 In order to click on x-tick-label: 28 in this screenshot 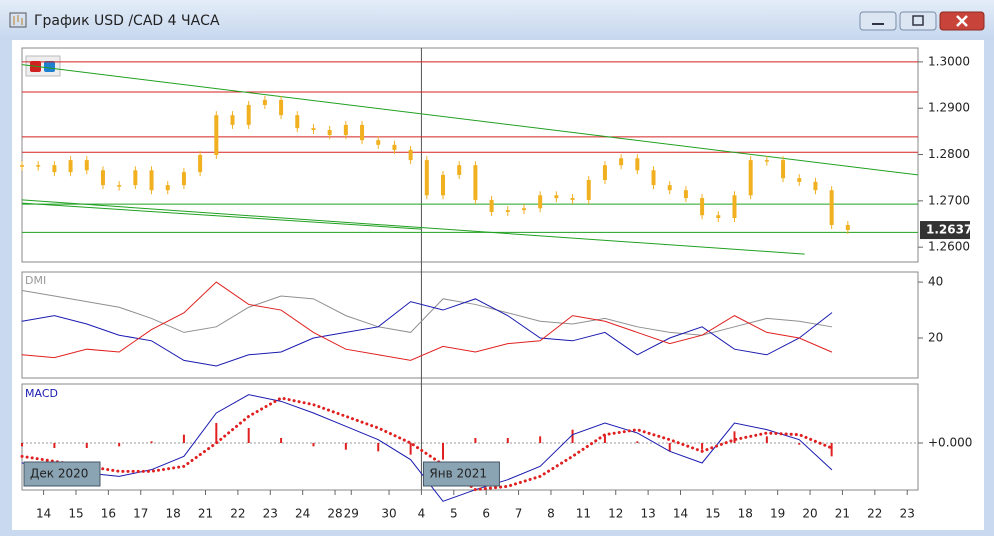, I will do `click(334, 514)`.